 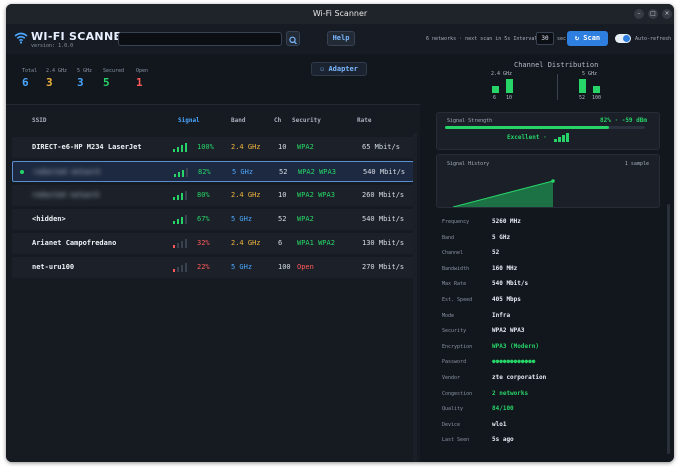 I want to click on list-header: SSID Signal Band Ch Security Rate, so click(x=213, y=119).